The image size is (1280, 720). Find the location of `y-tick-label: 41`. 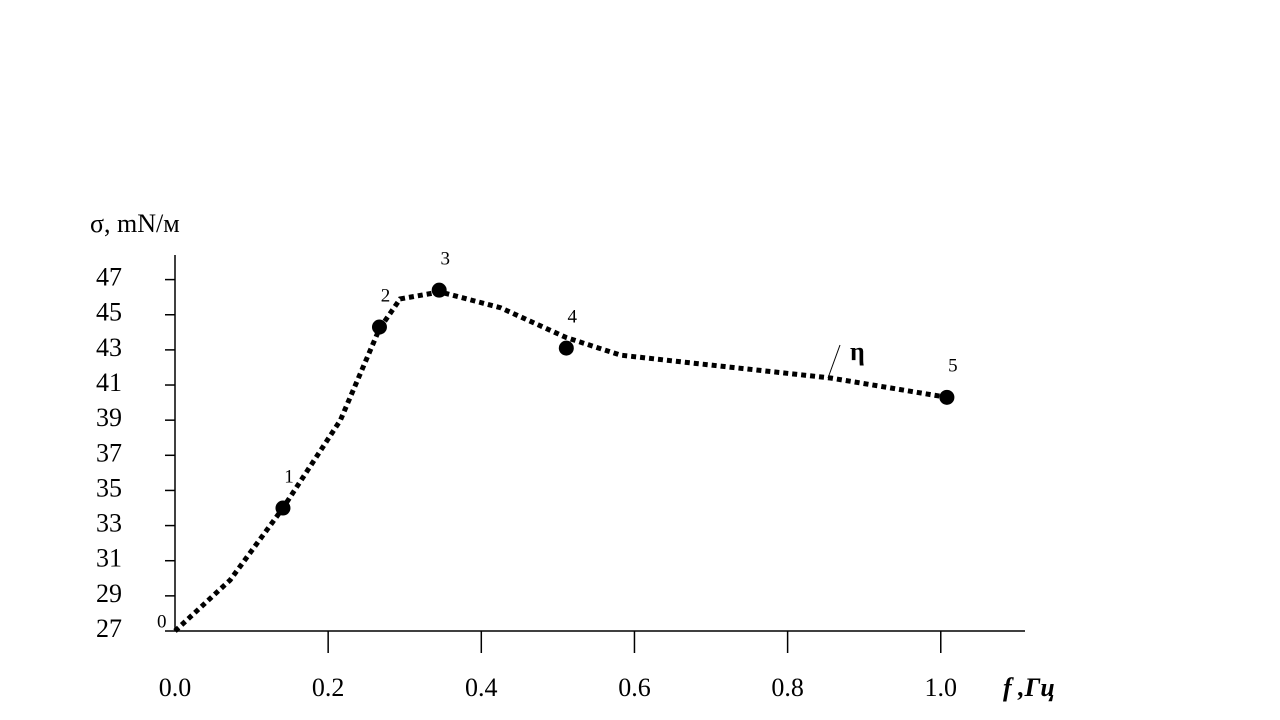

y-tick-label: 41 is located at coordinates (109, 382).